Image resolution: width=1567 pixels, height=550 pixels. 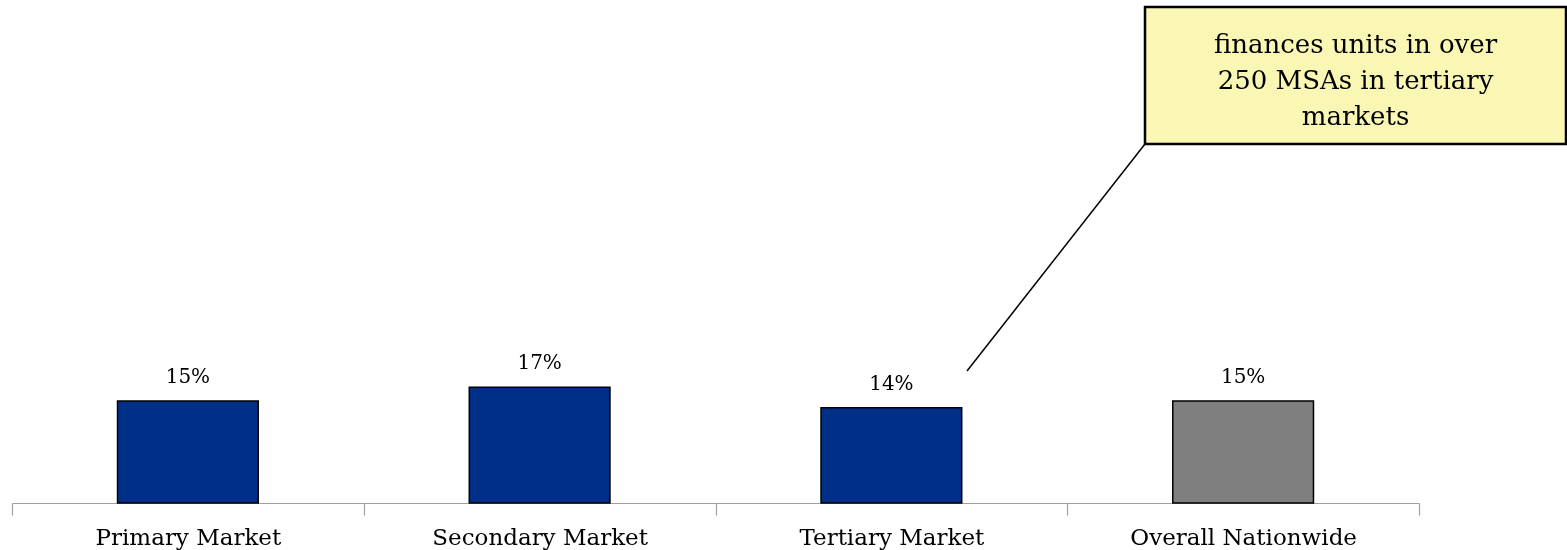 What do you see at coordinates (892, 536) in the screenshot?
I see `x-tick-label: Tertiary Market` at bounding box center [892, 536].